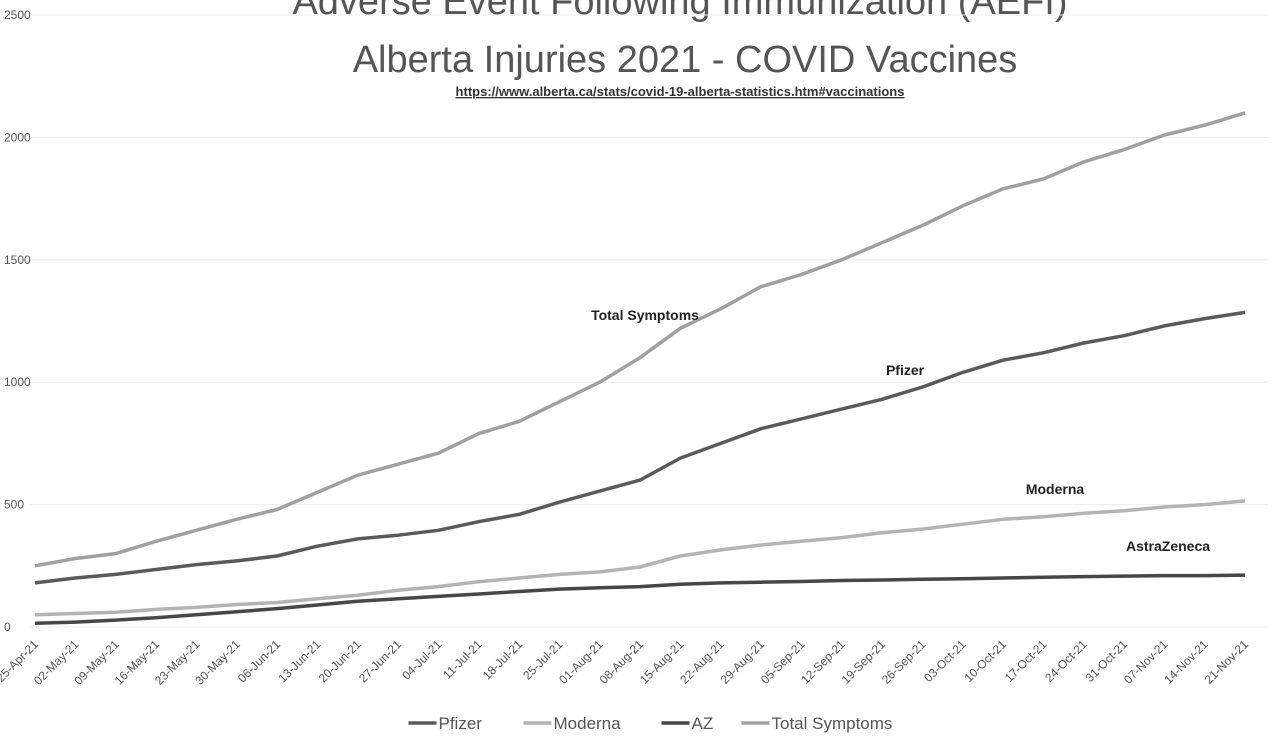 This screenshot has height=742, width=1274. Describe the element at coordinates (985, 661) in the screenshot. I see `x-tick-label: 10-Oct-21` at that location.